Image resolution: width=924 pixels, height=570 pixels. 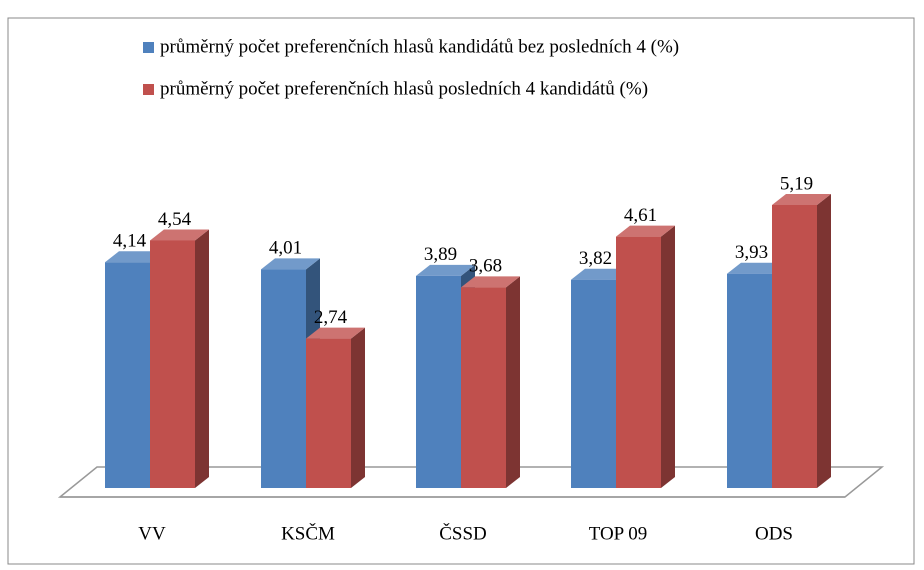 What do you see at coordinates (796, 183) in the screenshot?
I see `data-label: 5,19` at bounding box center [796, 183].